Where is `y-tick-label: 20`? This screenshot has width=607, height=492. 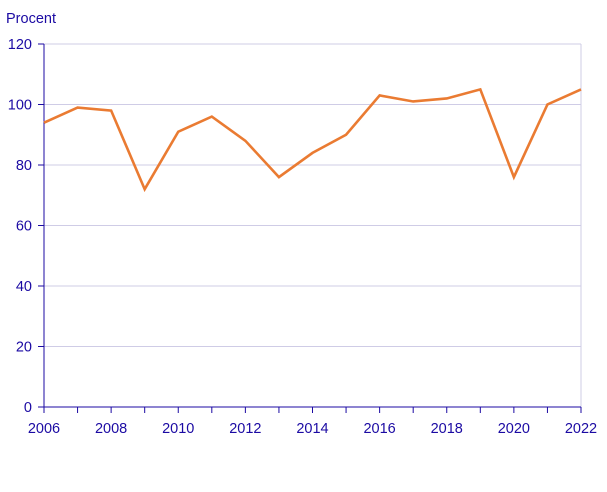
y-tick-label: 20 is located at coordinates (24, 348).